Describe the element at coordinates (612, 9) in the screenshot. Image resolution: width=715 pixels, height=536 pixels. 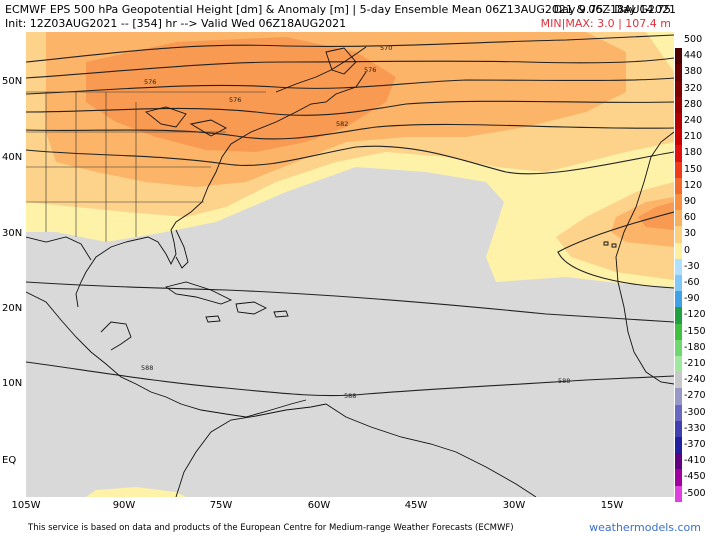
I see `forecast-days: Day 9.75 - Day 14.75` at that location.